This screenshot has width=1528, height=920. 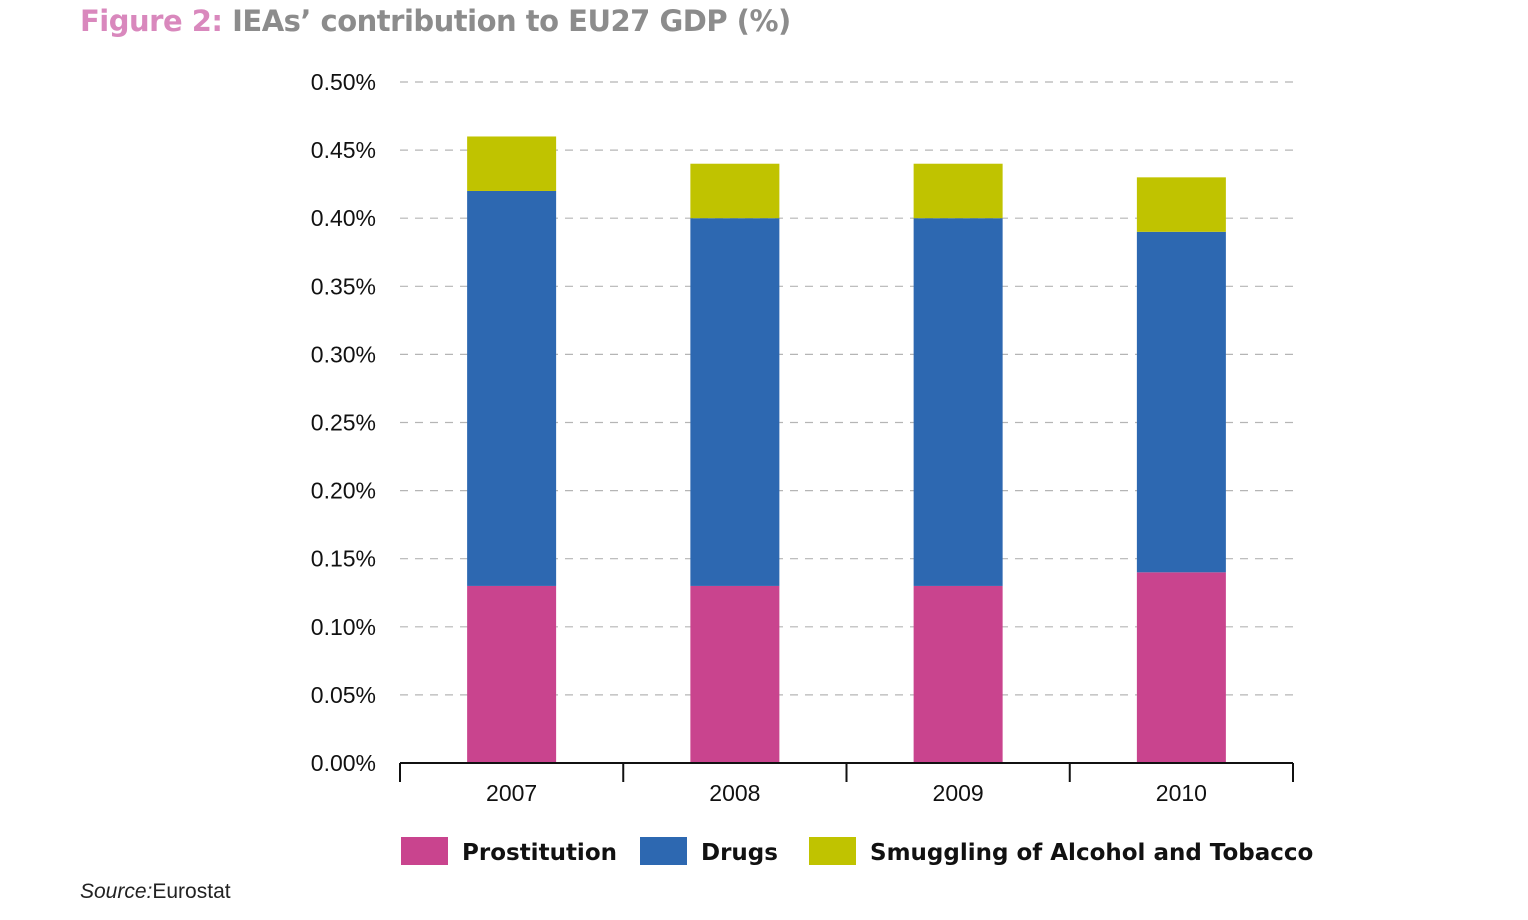 I want to click on y-tick-label: 0.10%, so click(x=343, y=627).